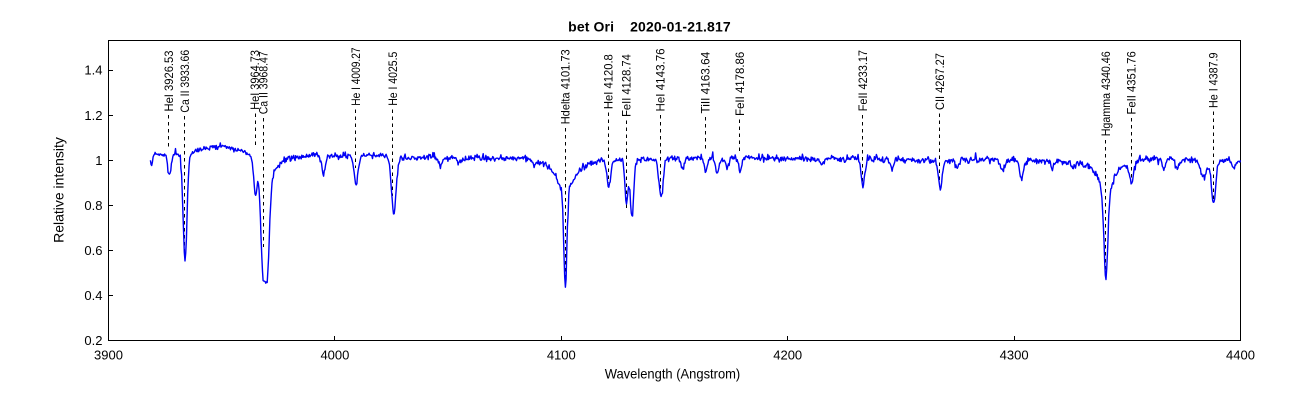 The image size is (1300, 400). What do you see at coordinates (1240, 355) in the screenshot?
I see `svg-text: 4400` at bounding box center [1240, 355].